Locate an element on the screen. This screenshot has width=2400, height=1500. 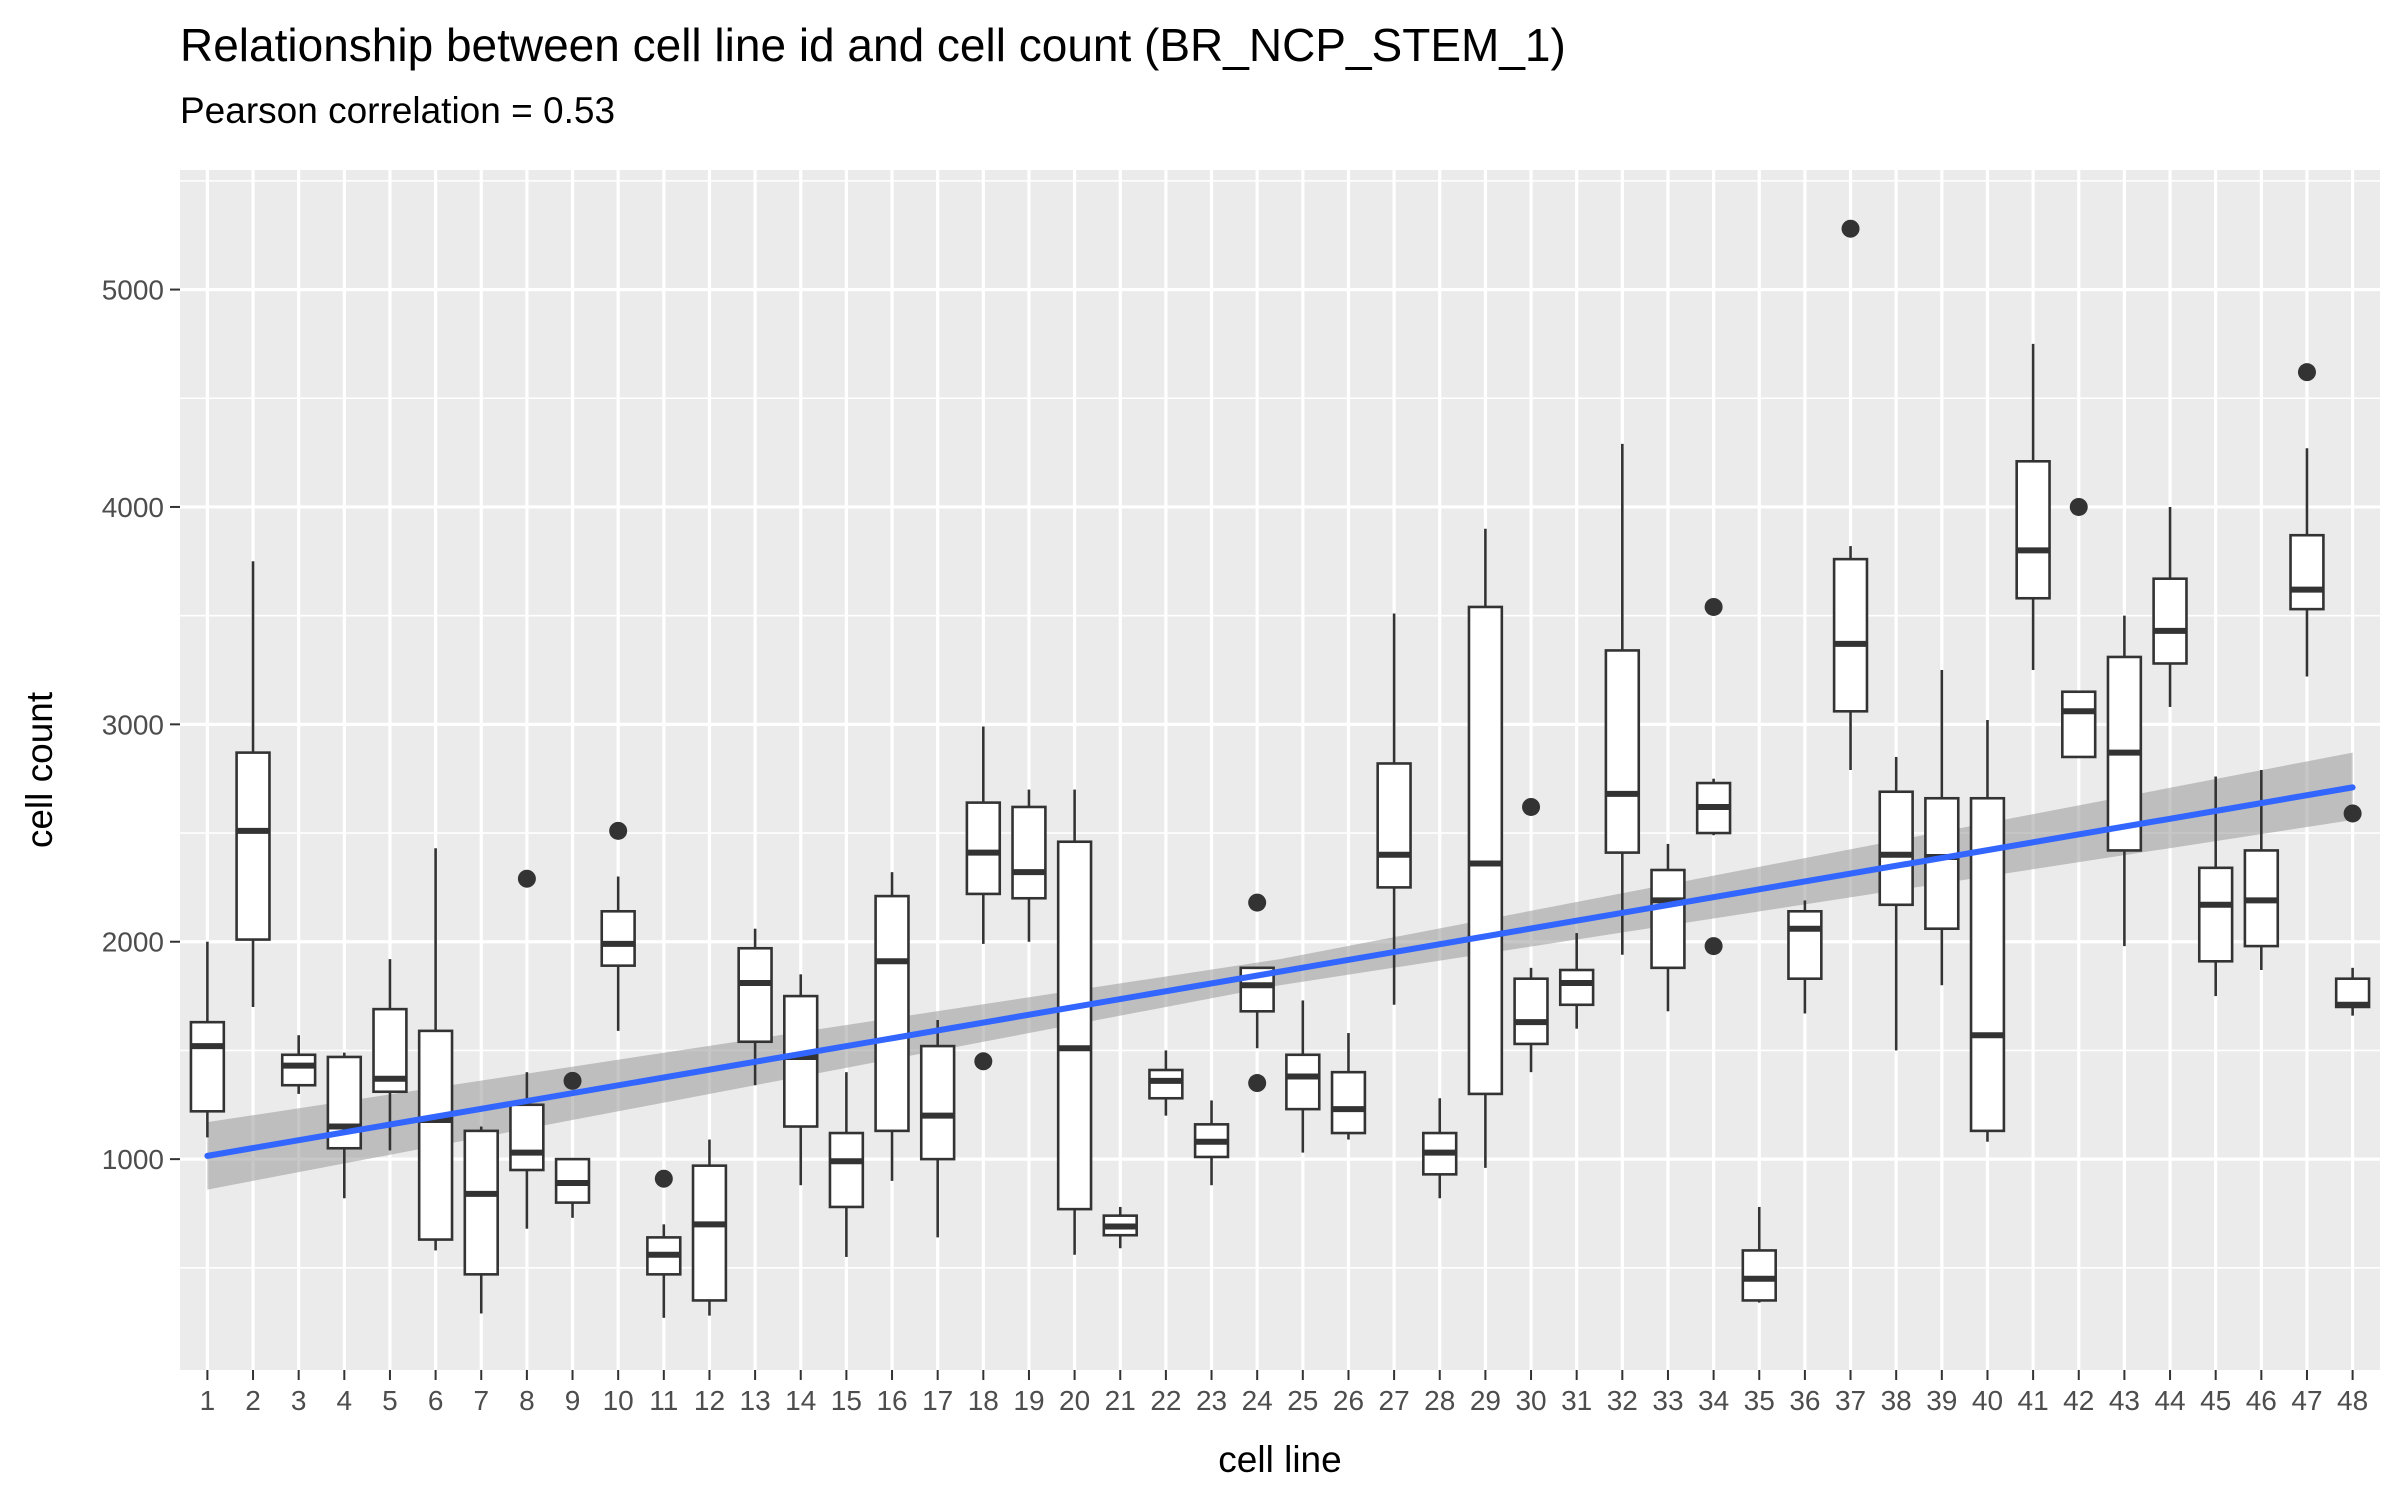
x-tick-label: 42 is located at coordinates (2078, 1400).